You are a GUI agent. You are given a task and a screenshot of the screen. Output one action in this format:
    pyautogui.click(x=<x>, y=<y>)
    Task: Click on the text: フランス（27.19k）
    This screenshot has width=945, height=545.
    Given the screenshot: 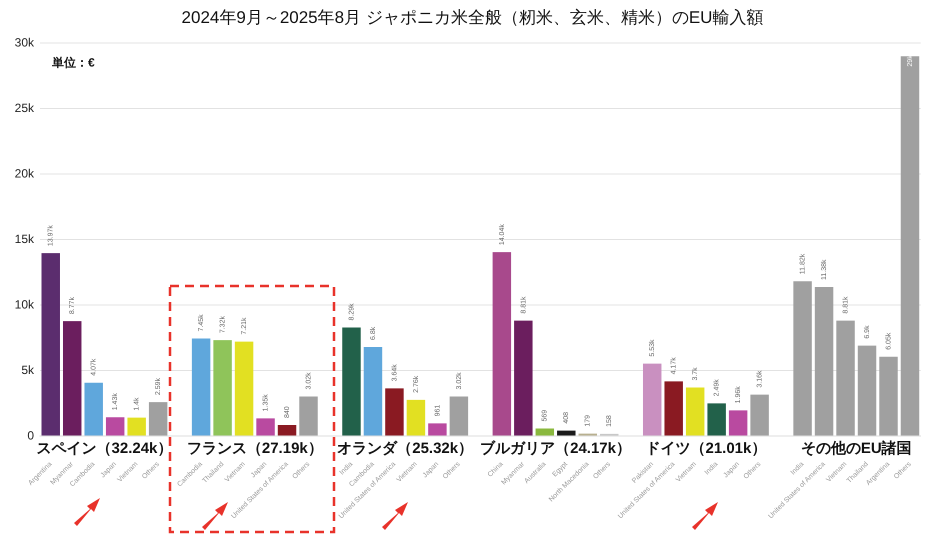 What is the action you would take?
    pyautogui.click(x=254, y=449)
    